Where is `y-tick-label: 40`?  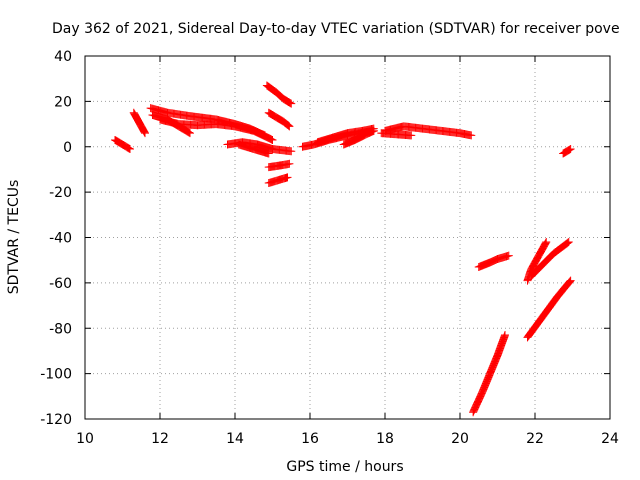 y-tick-label: 40 is located at coordinates (63, 57).